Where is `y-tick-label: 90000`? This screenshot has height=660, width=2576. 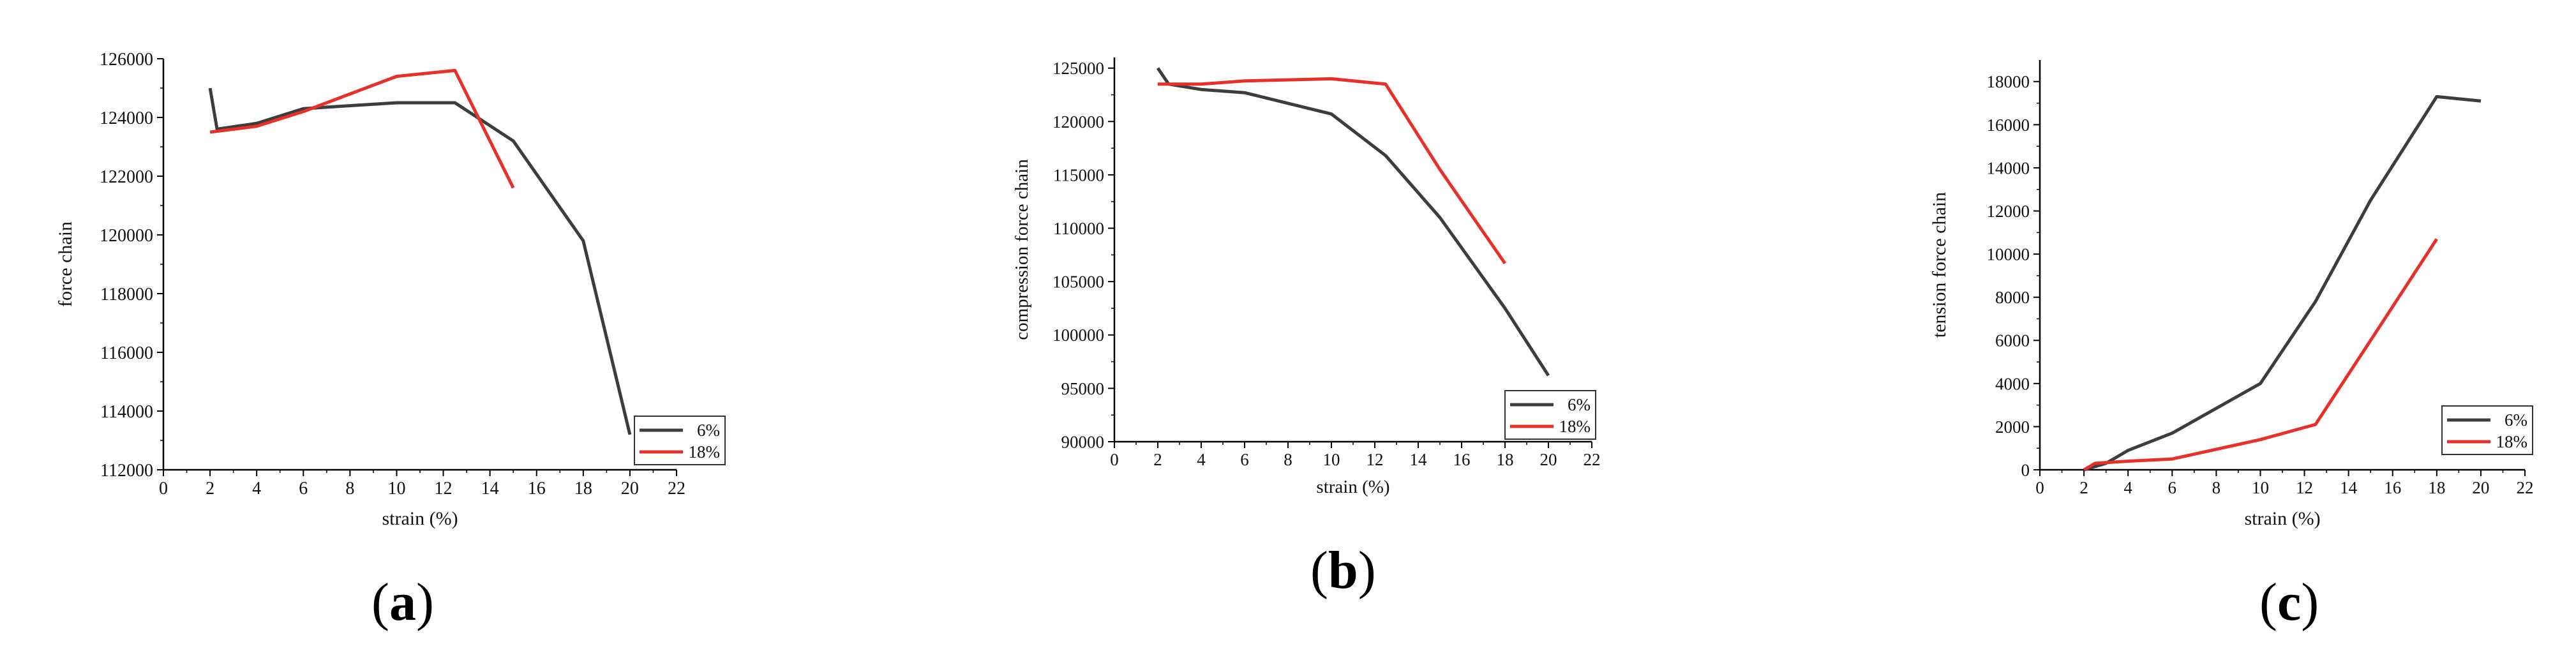
y-tick-label: 90000 is located at coordinates (1083, 441).